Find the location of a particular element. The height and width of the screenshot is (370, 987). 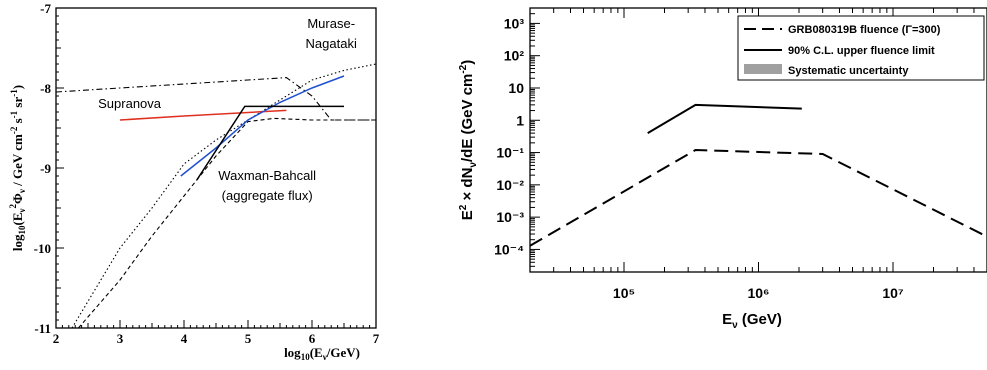

left-x-ticks: 2 3 4 5 6 7 is located at coordinates (216, 333).